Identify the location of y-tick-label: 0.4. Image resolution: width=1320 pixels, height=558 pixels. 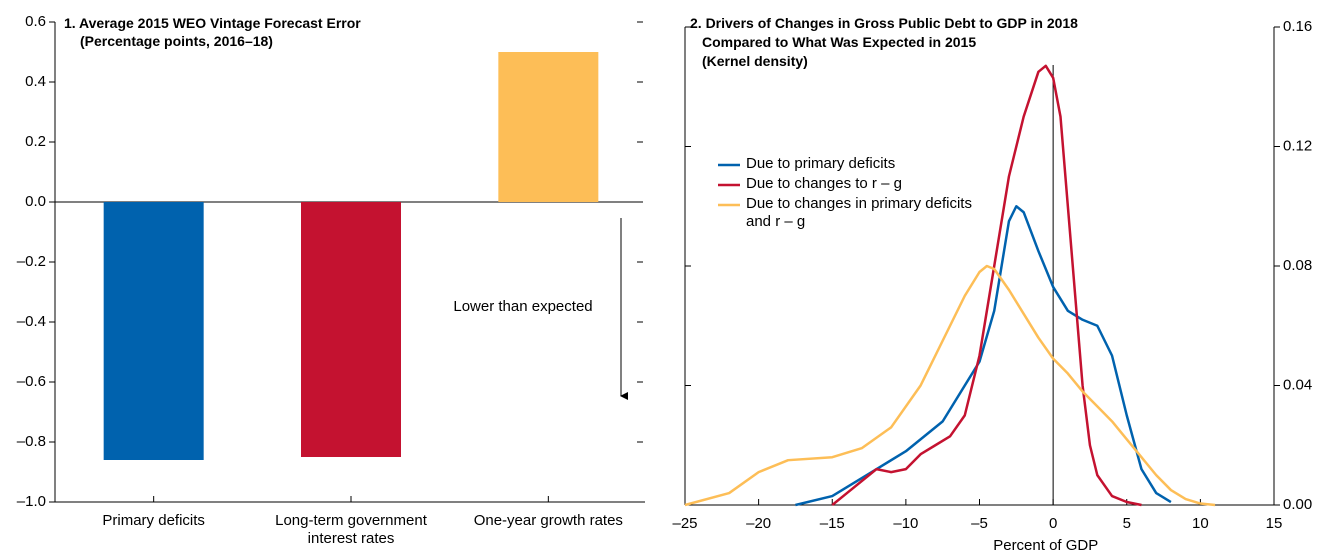
(35, 81).